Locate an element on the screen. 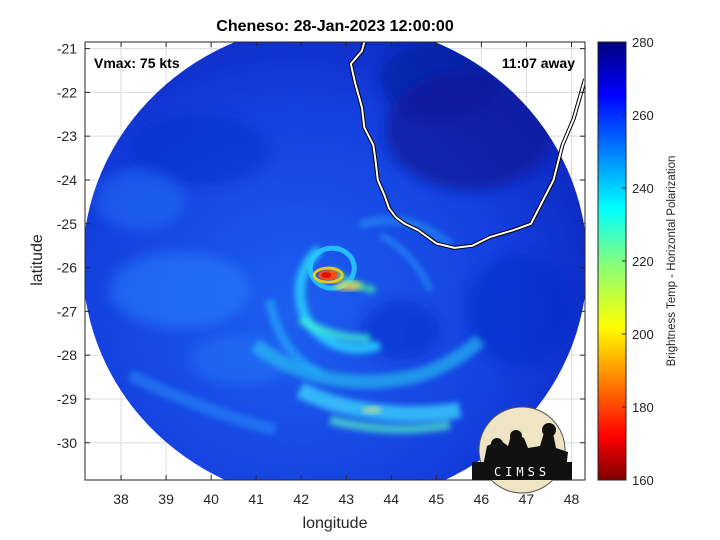 The height and width of the screenshot is (540, 720). y-tick-label: -24 is located at coordinates (67, 180).